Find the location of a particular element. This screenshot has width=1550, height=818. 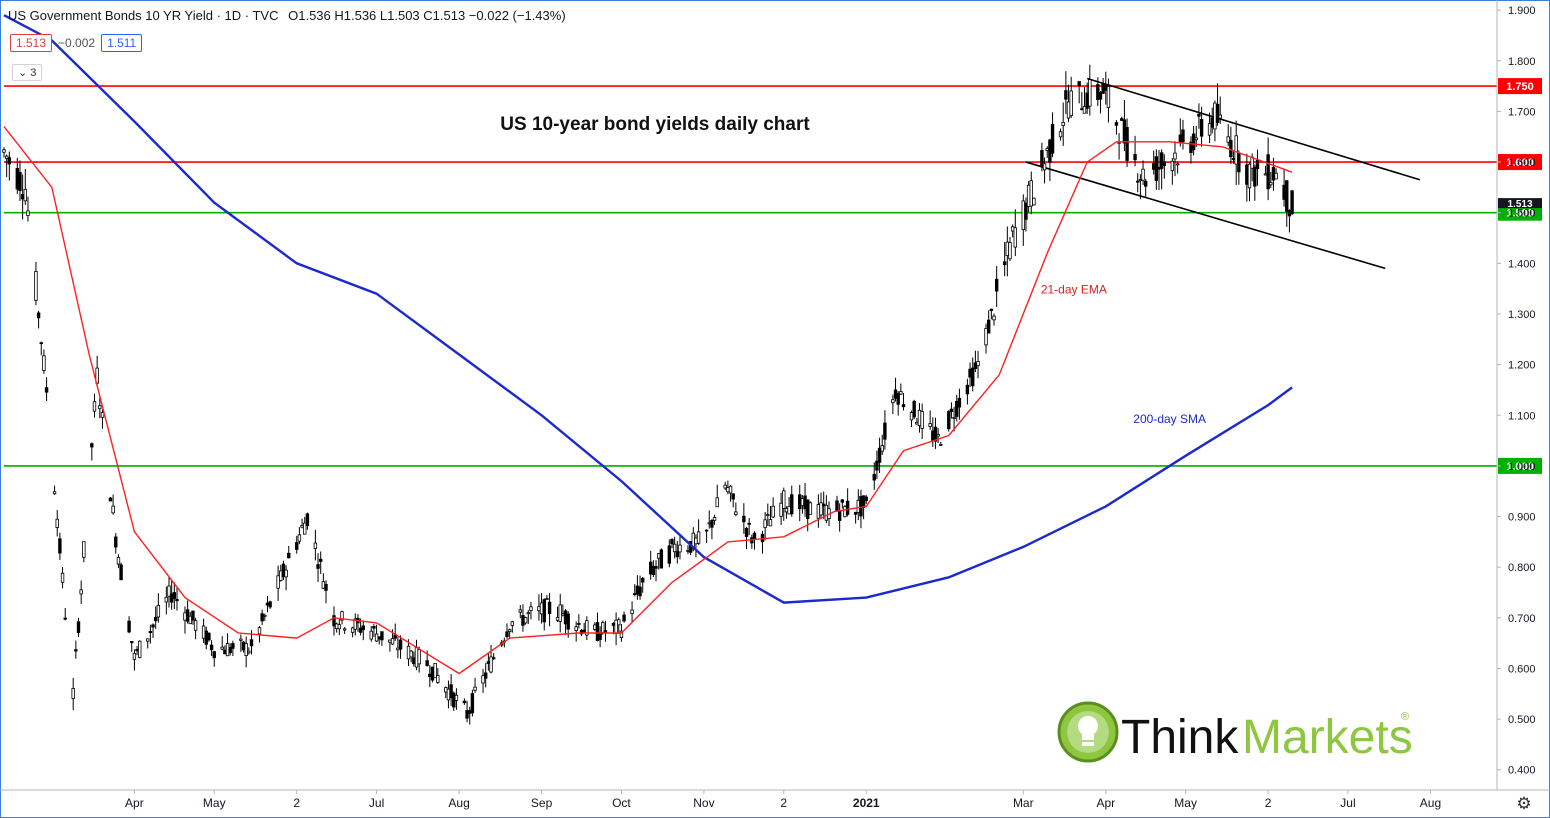

logo-text-think: Think is located at coordinates (1180, 737).